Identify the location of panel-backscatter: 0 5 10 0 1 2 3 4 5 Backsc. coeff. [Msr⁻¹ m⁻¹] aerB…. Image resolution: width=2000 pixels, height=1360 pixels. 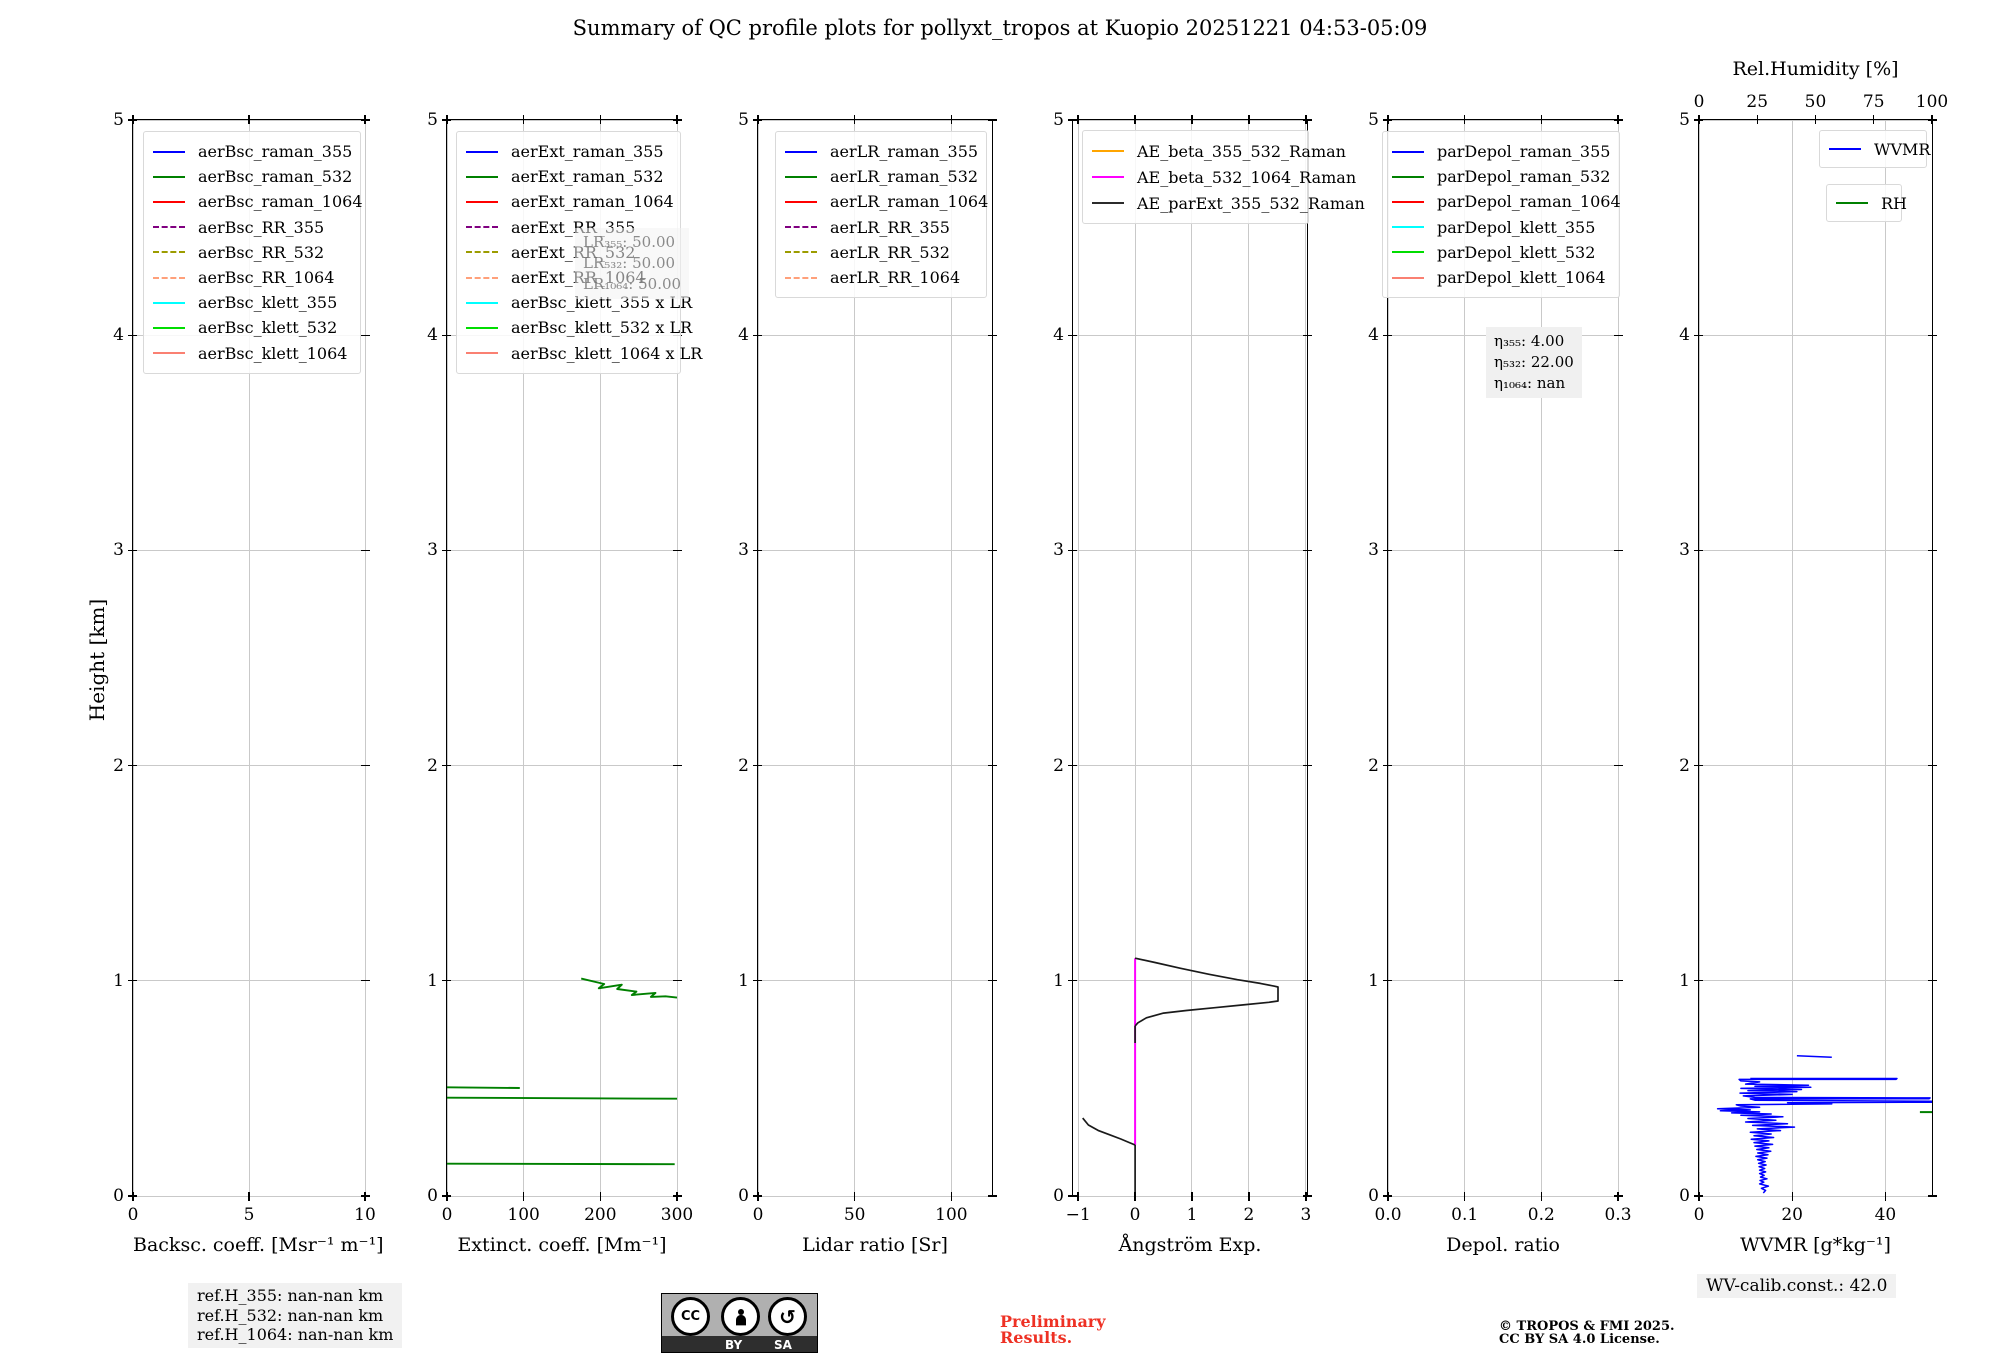
(248, 683).